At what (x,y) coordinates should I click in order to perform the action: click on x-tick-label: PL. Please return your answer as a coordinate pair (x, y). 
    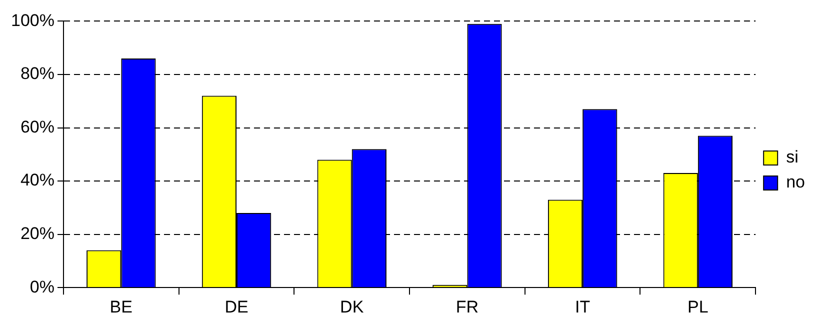
    Looking at the image, I should click on (698, 306).